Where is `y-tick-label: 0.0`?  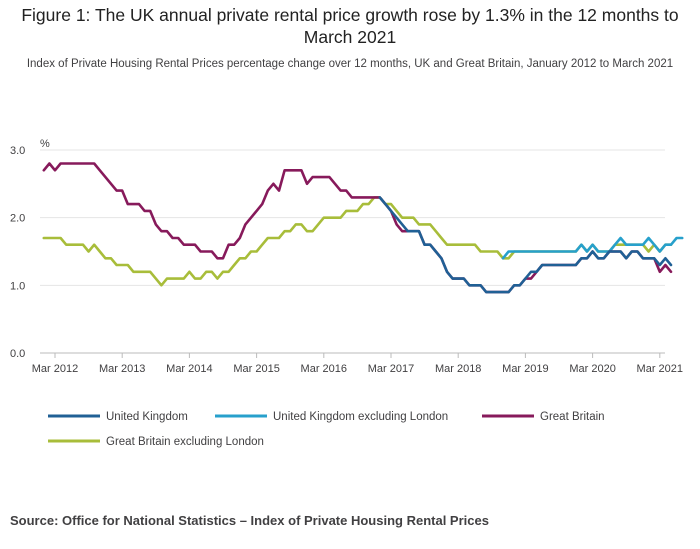 y-tick-label: 0.0 is located at coordinates (17, 354).